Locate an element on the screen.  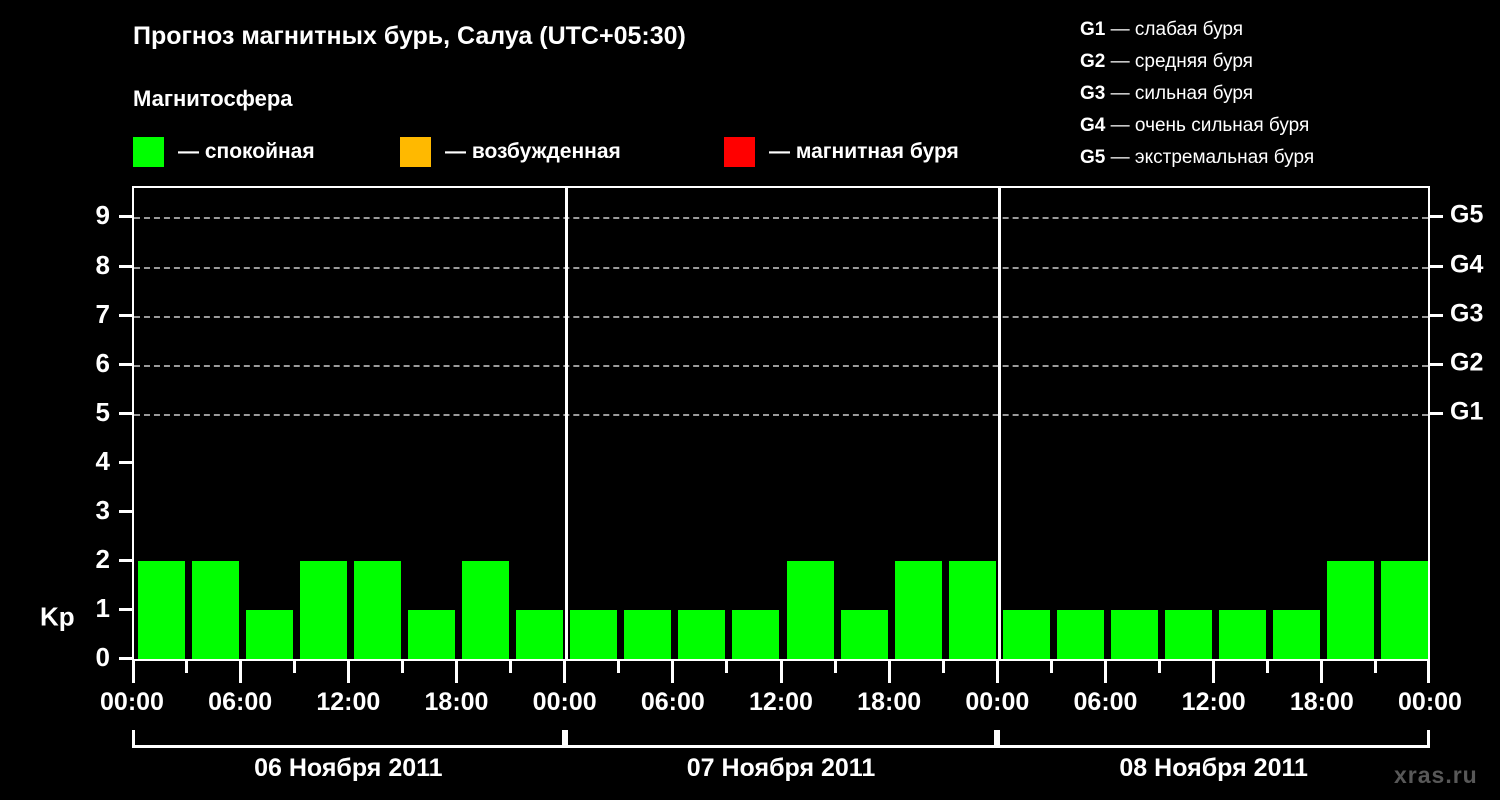
x-axis-label-11: 18:00 is located at coordinates (1321, 702).